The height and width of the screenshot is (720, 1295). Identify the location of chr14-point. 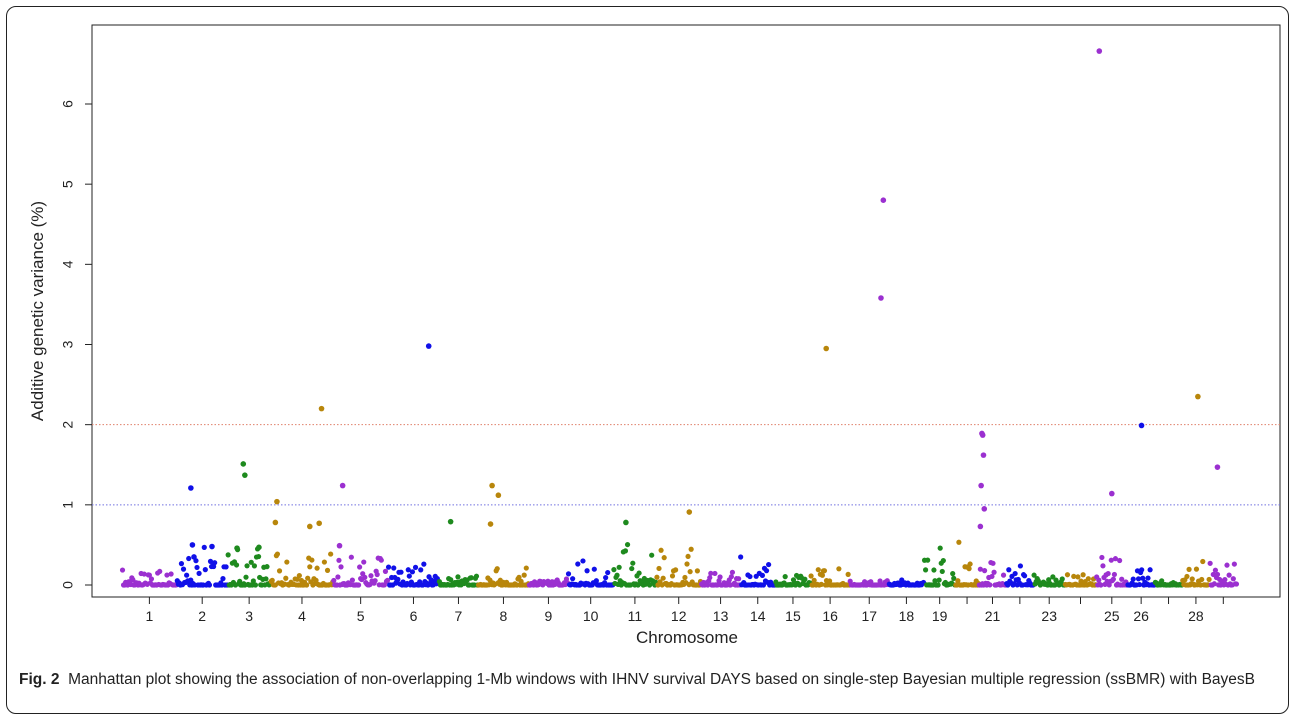
(769, 564).